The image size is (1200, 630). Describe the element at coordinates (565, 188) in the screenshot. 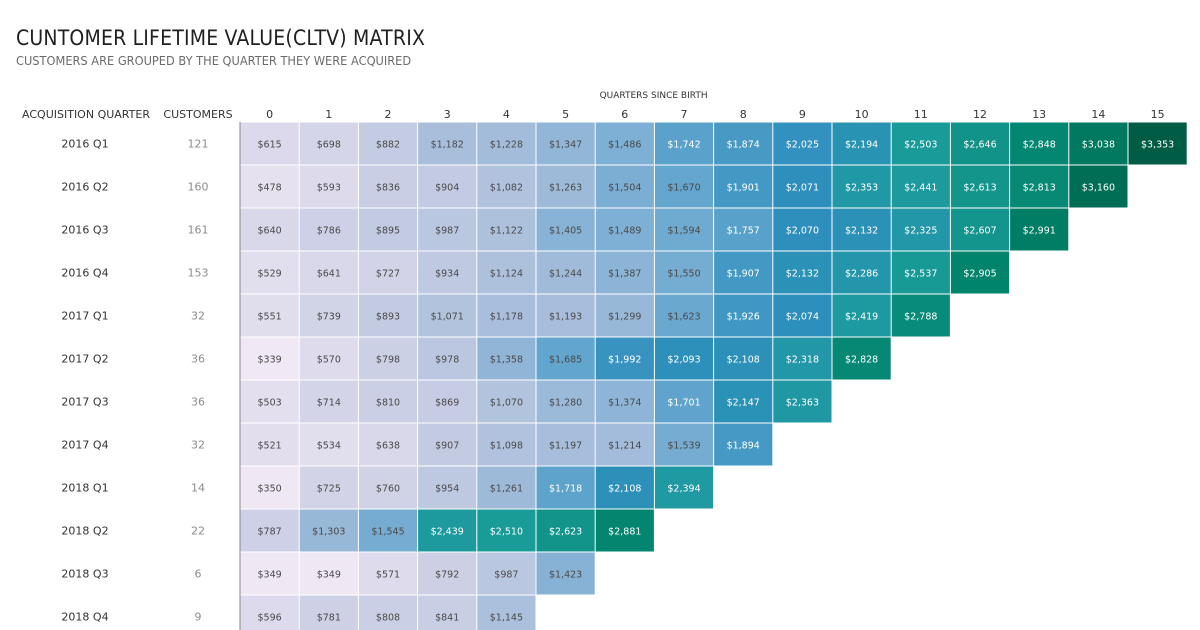

I see `cell-value-label: $1,263` at that location.